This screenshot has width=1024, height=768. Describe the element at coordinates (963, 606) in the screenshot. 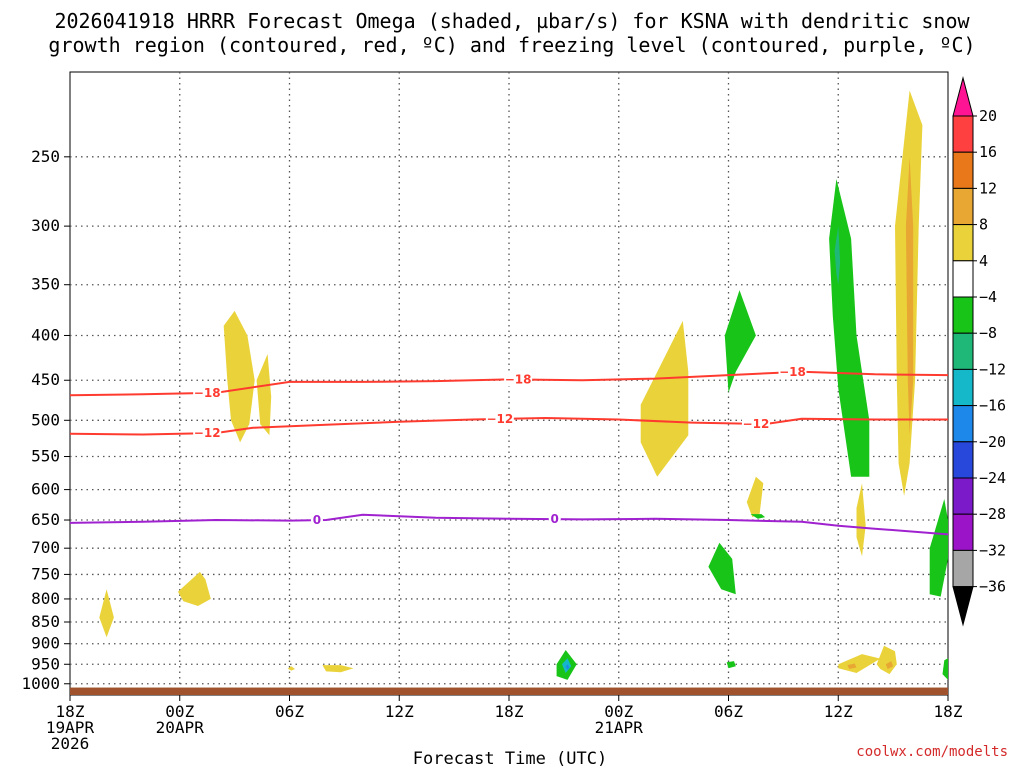

I see `colorbar-arrow-bottom` at that location.